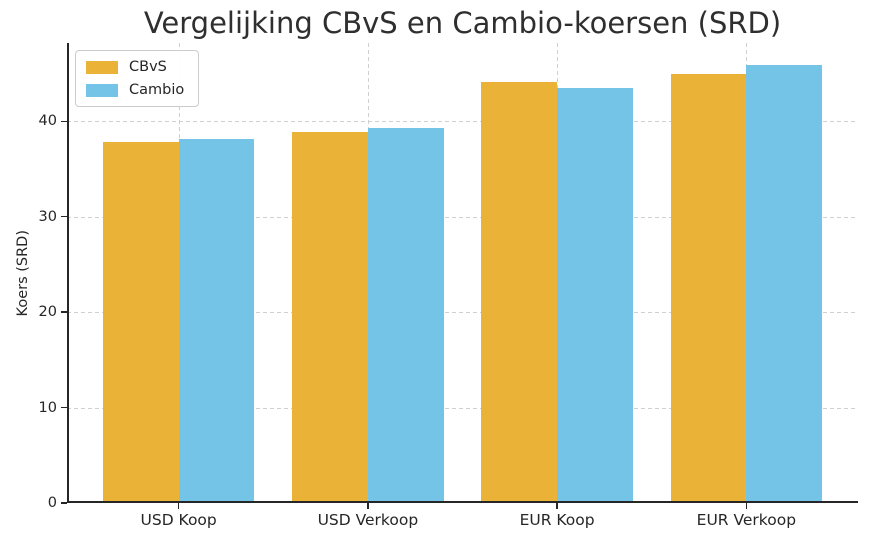  I want to click on y-tick-label-10: 10, so click(47, 407).